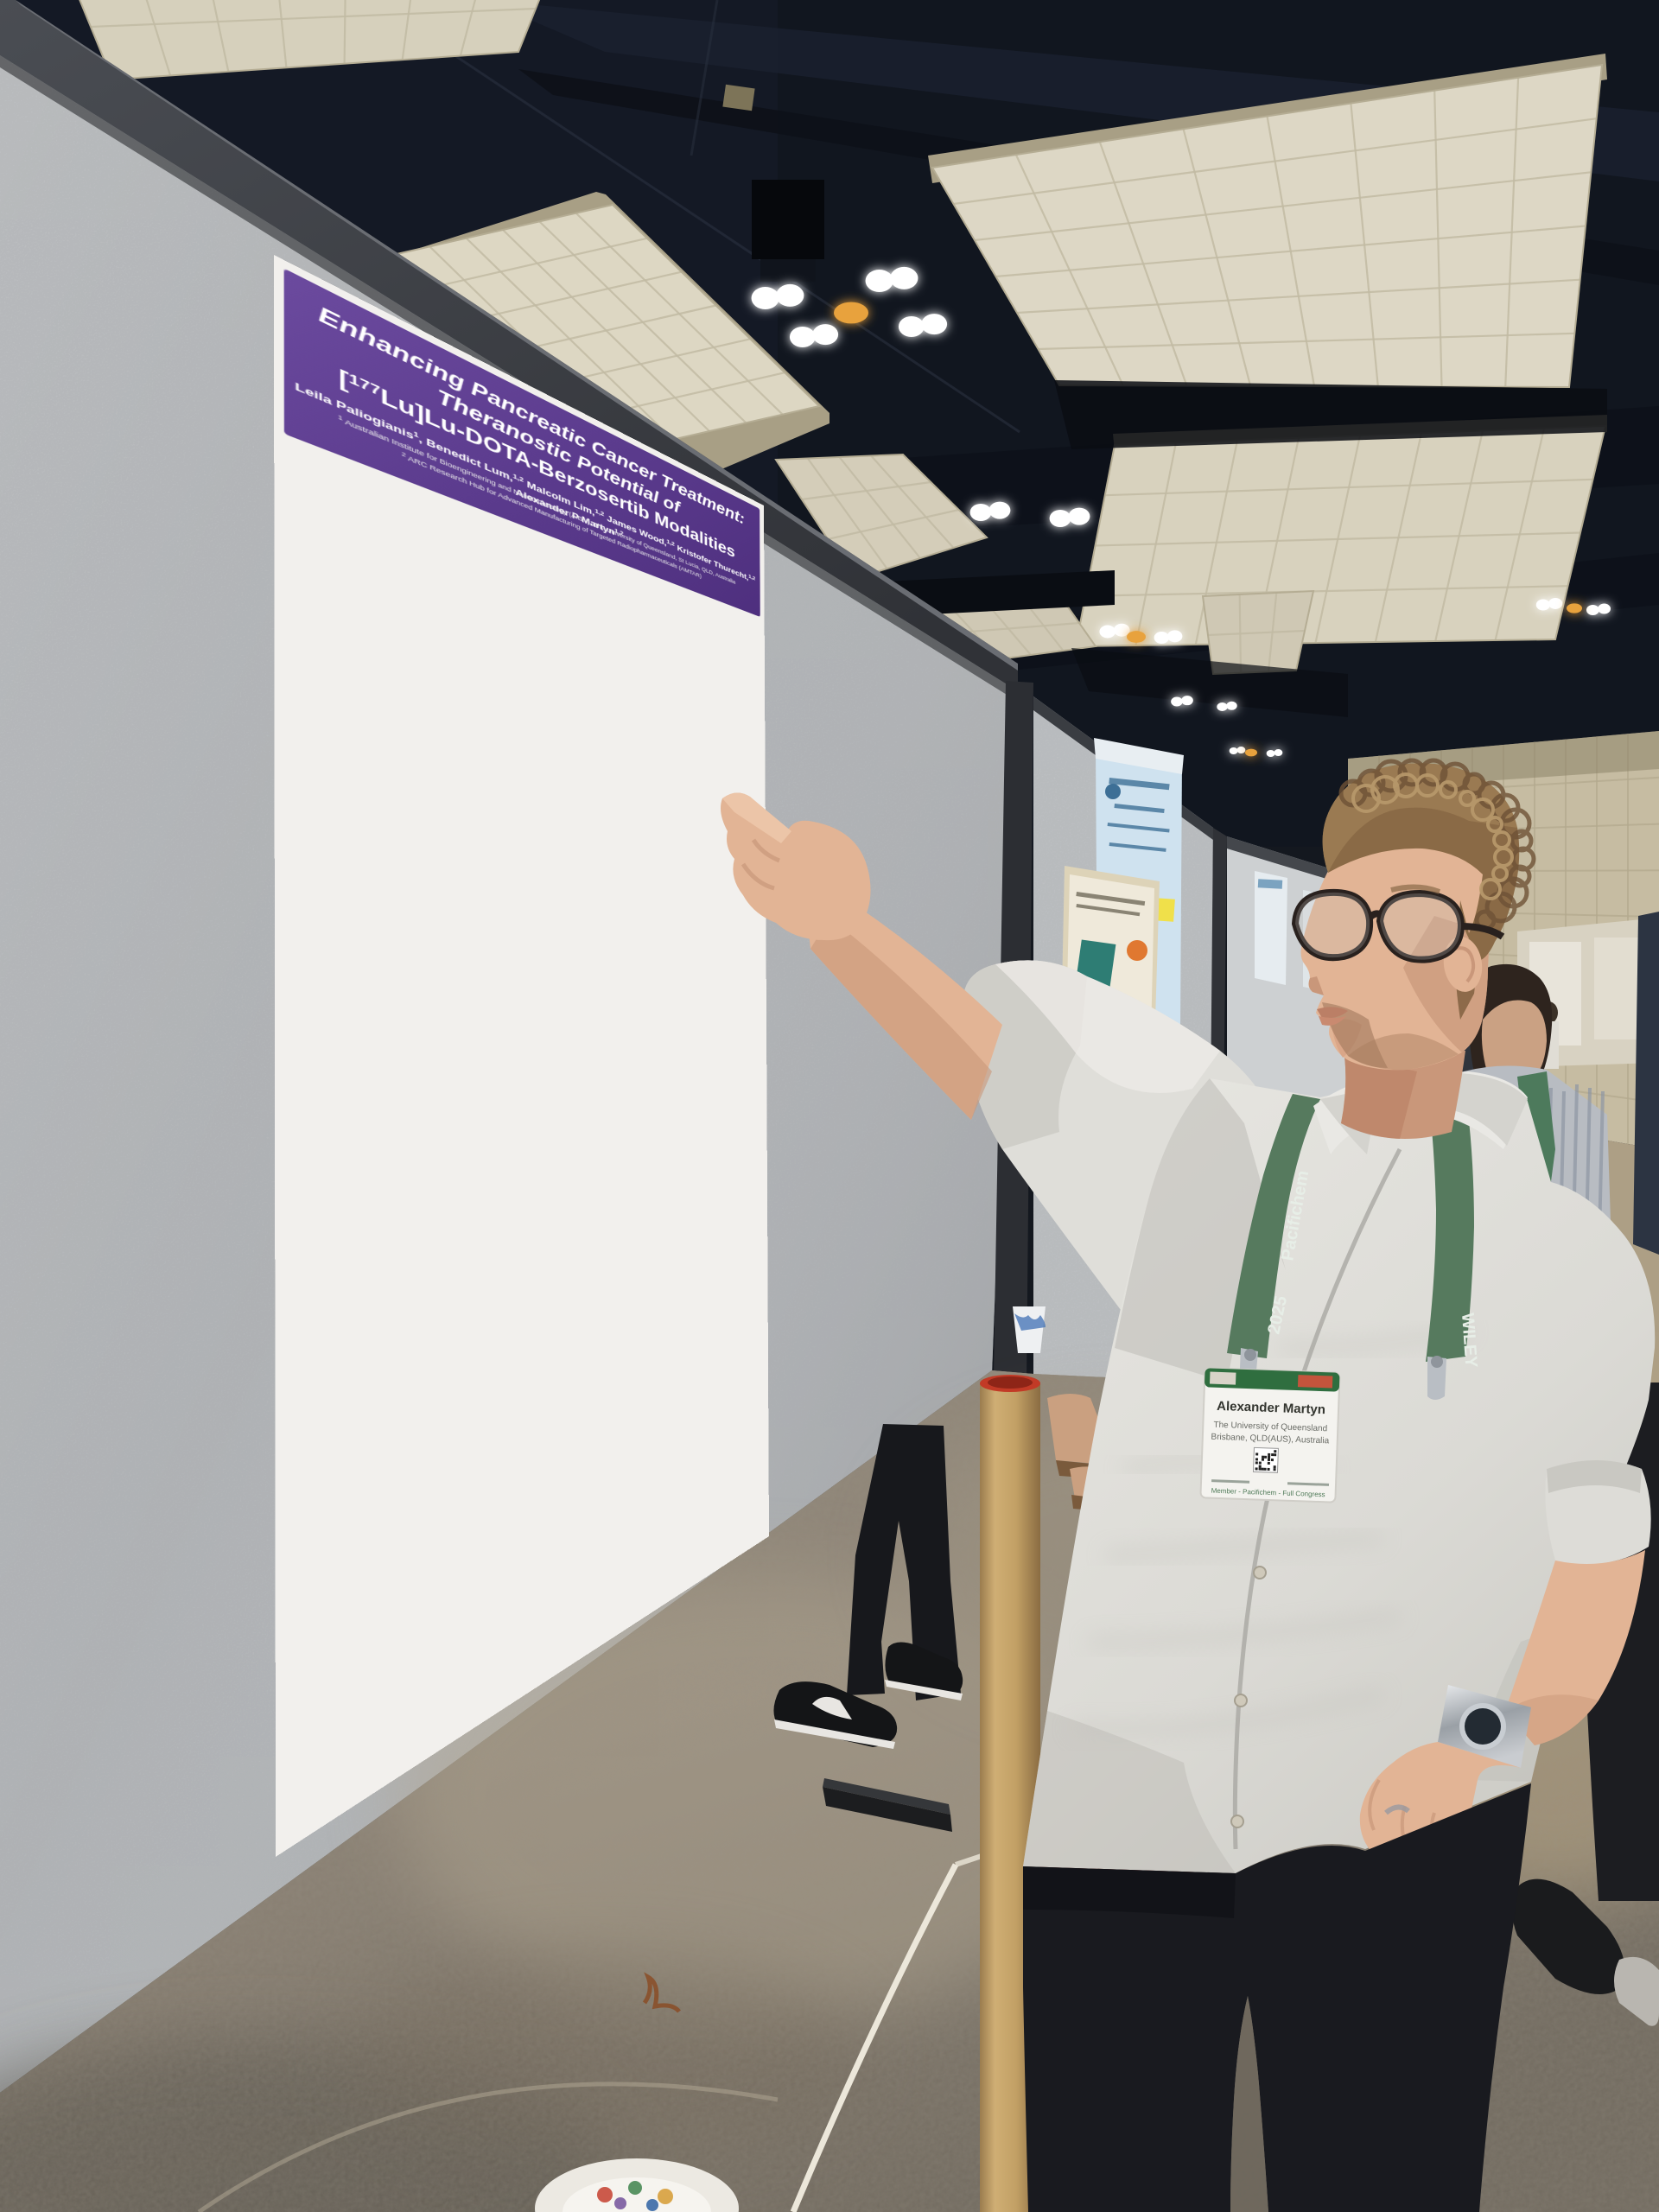 The height and width of the screenshot is (2212, 1659). I want to click on svg-text: The University of Queensland, so click(1270, 1427).